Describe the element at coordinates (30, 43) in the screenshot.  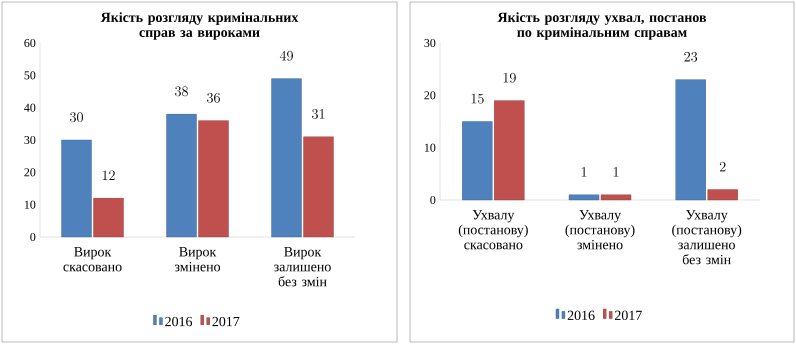
I see `y-tick-label: 60` at that location.